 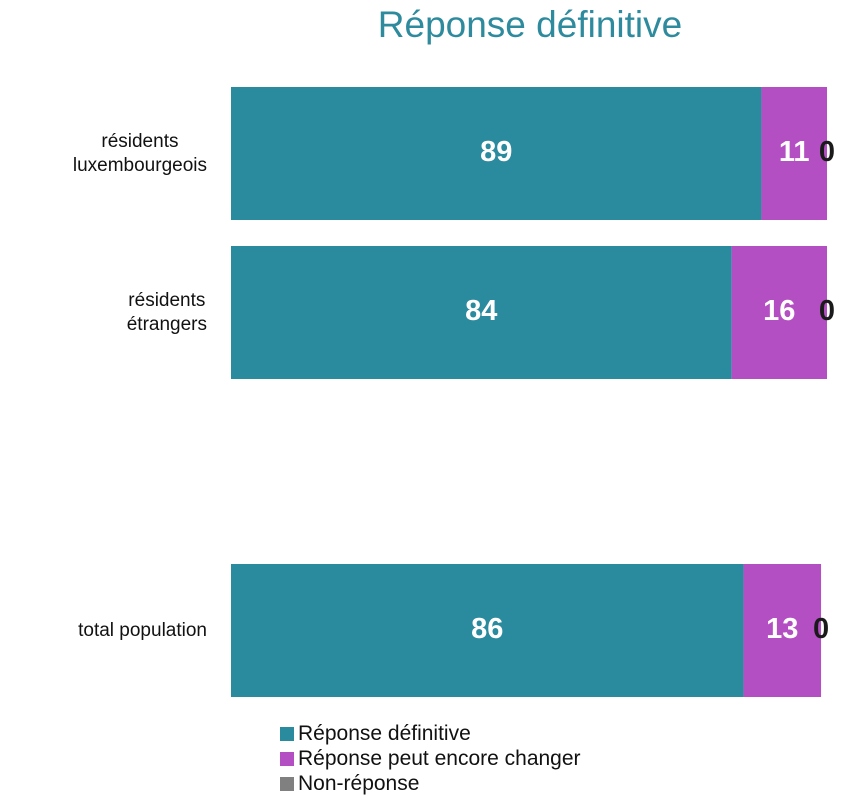 What do you see at coordinates (439, 758) in the screenshot?
I see `legend-label: Réponse peut encore changer` at bounding box center [439, 758].